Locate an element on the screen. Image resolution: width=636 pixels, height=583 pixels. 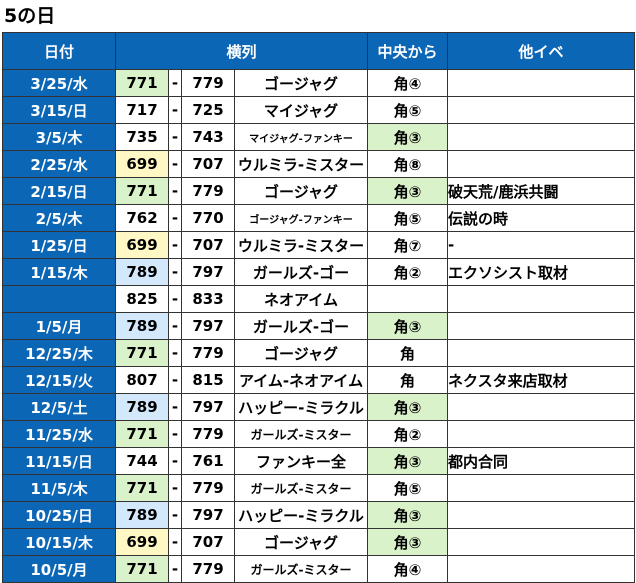
table-row: 1/5/月 789-797 ガールズ-ゴー 角③ is located at coordinates (319, 326).